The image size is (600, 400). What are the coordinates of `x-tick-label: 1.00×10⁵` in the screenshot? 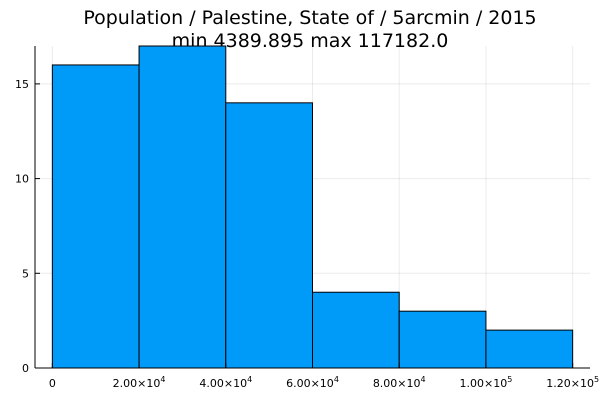 It's located at (486, 382).